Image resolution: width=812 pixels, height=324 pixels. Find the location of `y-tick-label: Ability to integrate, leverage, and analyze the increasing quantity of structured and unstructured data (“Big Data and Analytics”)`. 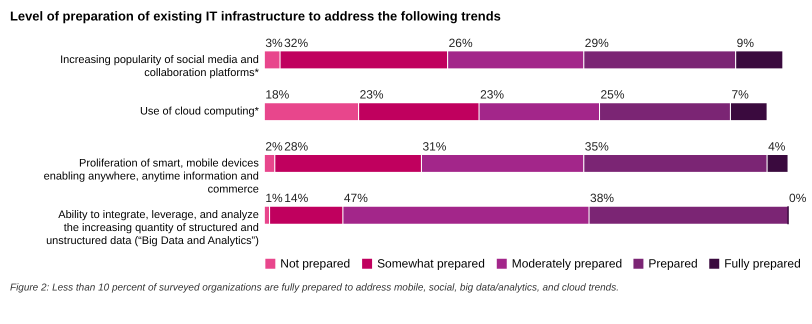

y-tick-label: Ability to integrate, leverage, and analyze the increasing quantity of structured and unstructured data (“Big Data and Analytics”) is located at coordinates (152, 228).